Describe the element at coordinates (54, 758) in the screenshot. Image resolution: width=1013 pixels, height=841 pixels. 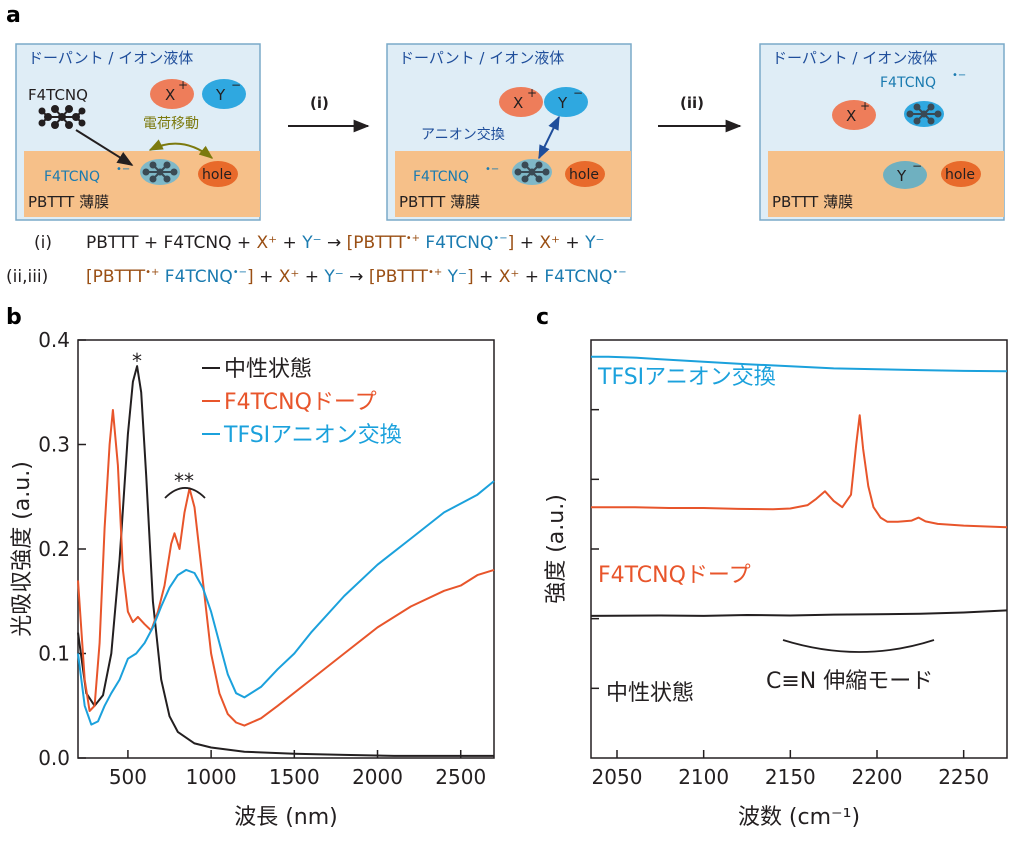
I see `y-tick-label: 0.0` at that location.